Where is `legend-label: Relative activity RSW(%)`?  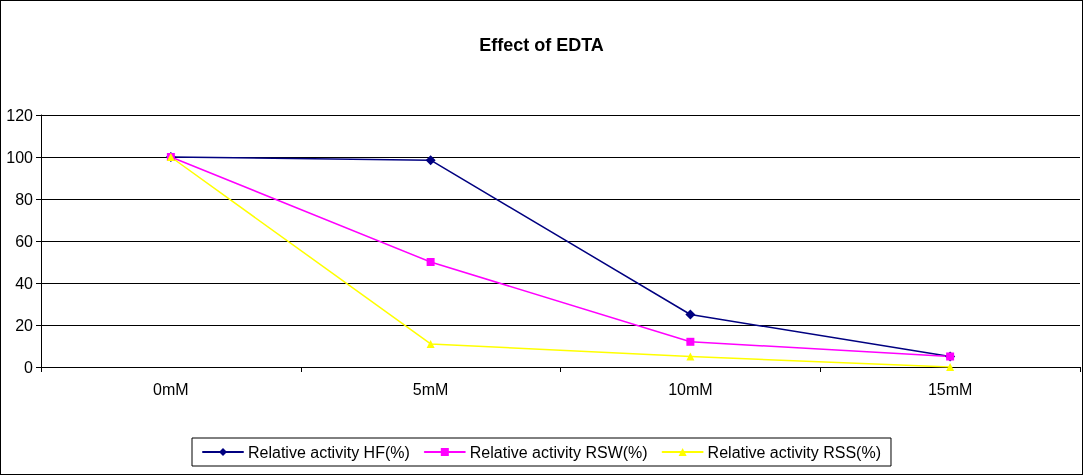 legend-label: Relative activity RSW(%) is located at coordinates (558, 452).